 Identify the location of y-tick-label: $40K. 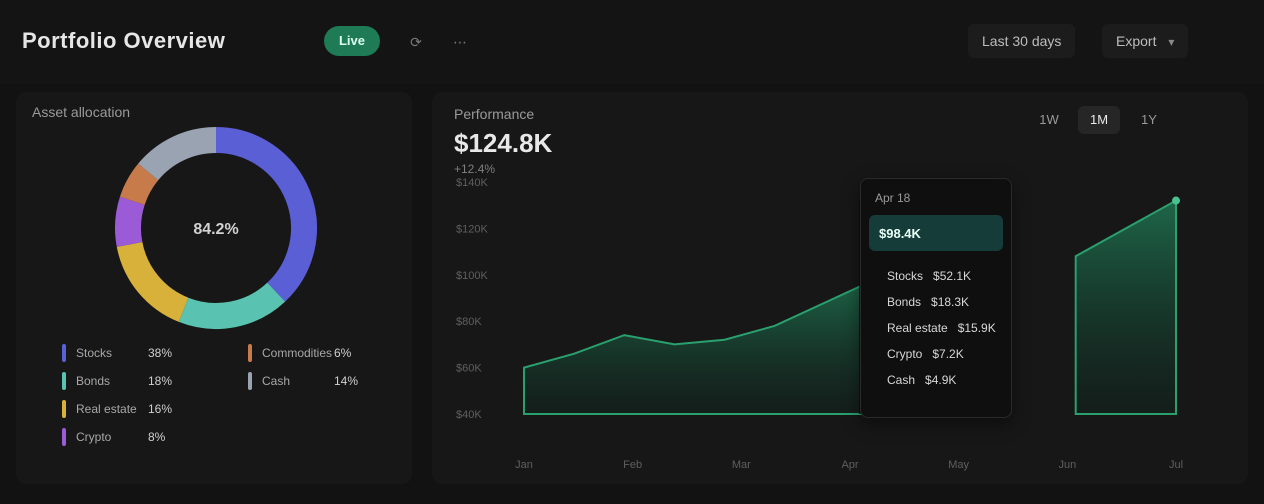
(469, 415).